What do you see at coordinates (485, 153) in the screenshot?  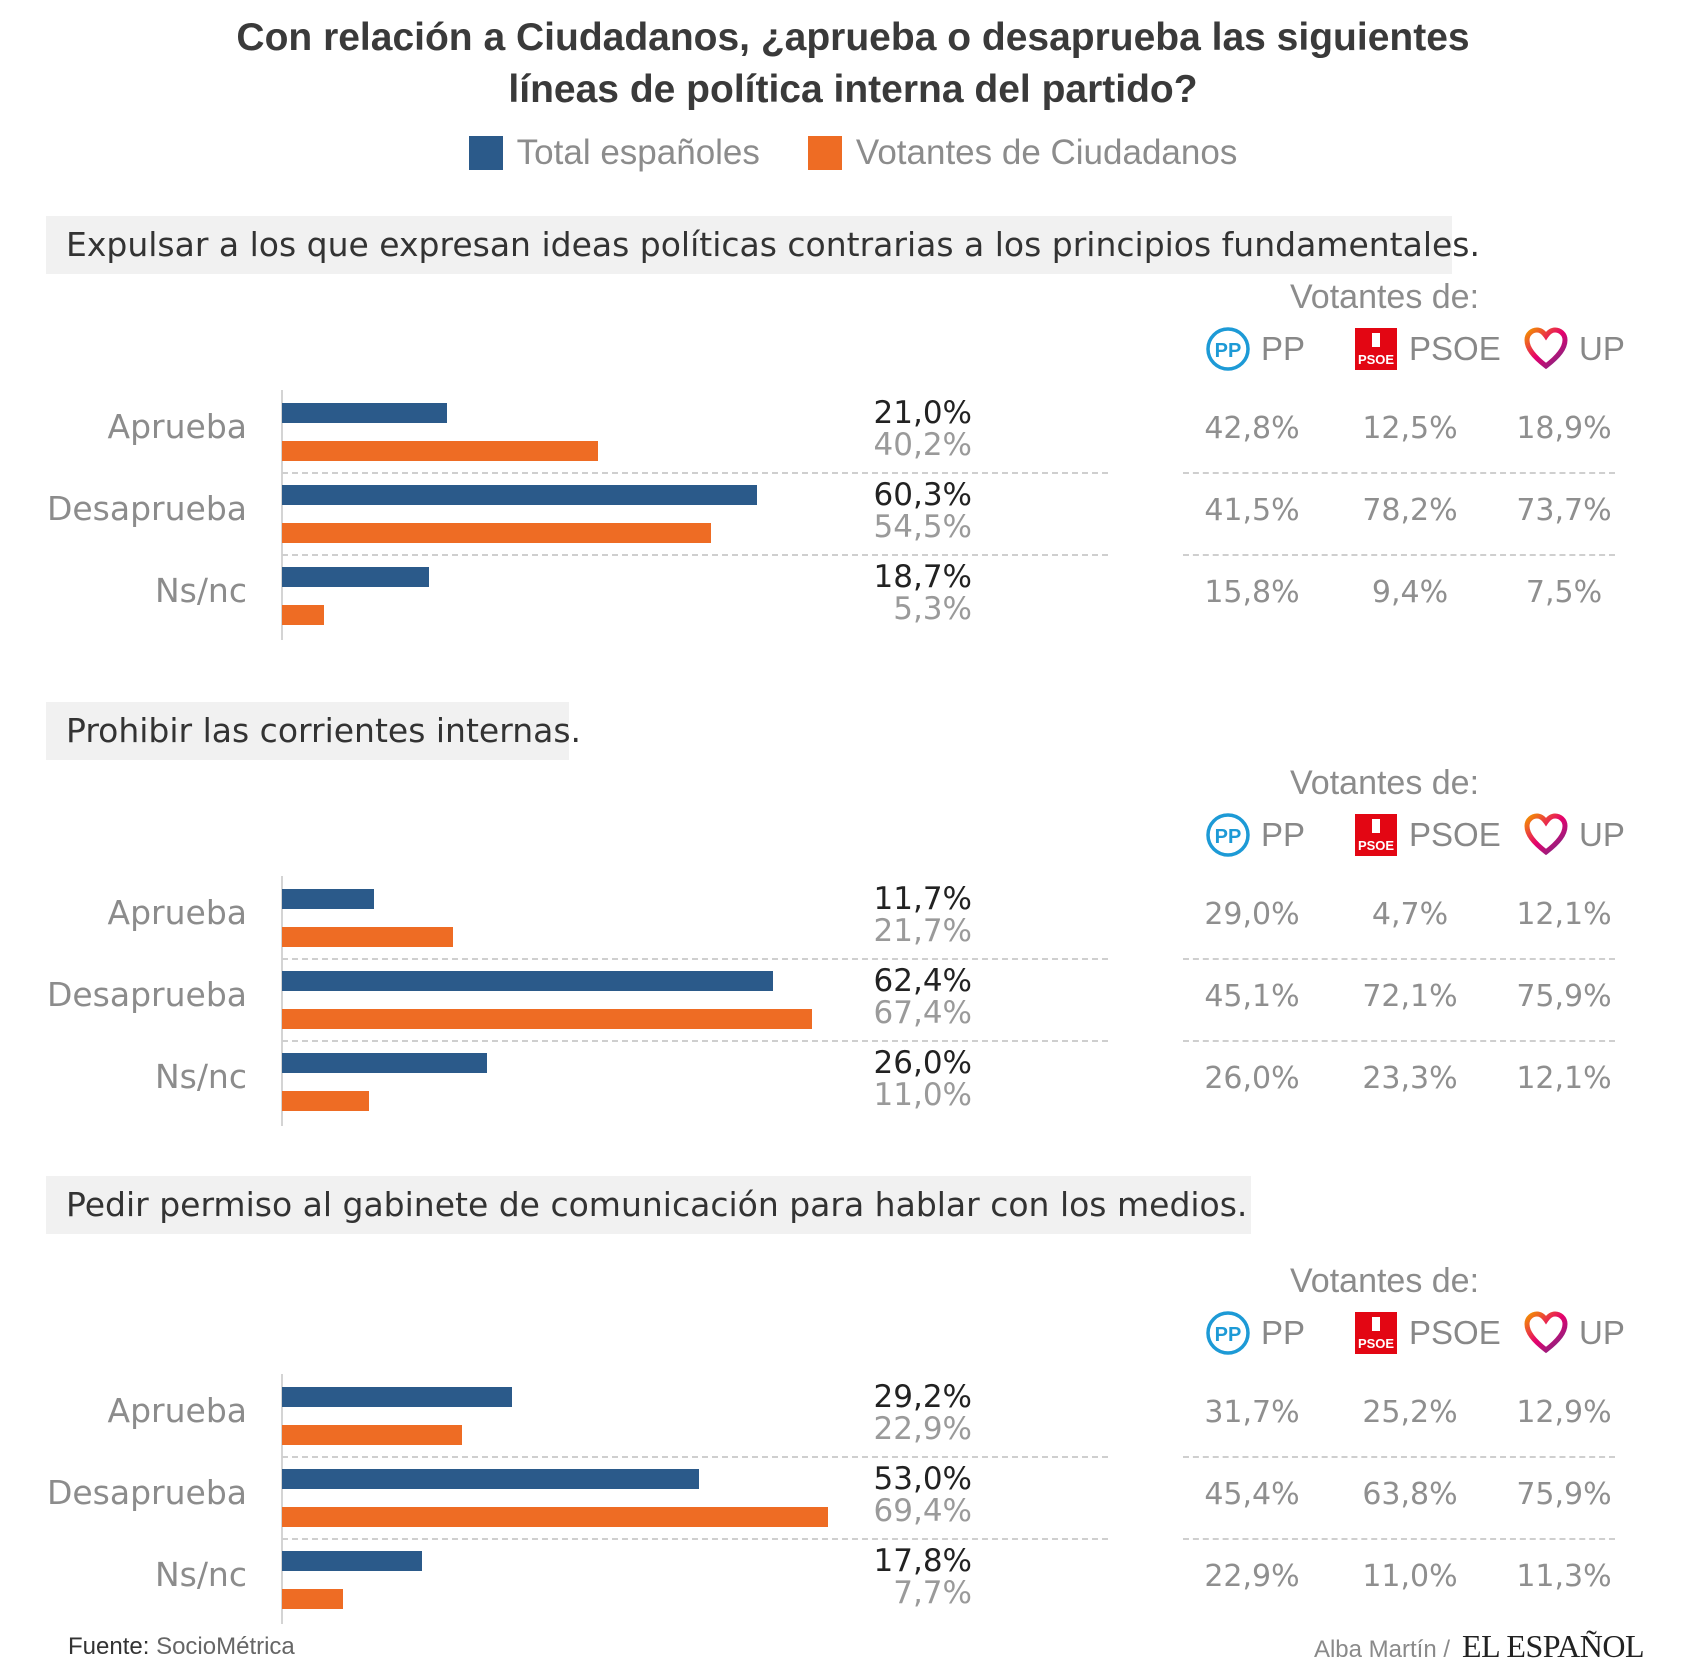 I see `legend-swatch-total` at bounding box center [485, 153].